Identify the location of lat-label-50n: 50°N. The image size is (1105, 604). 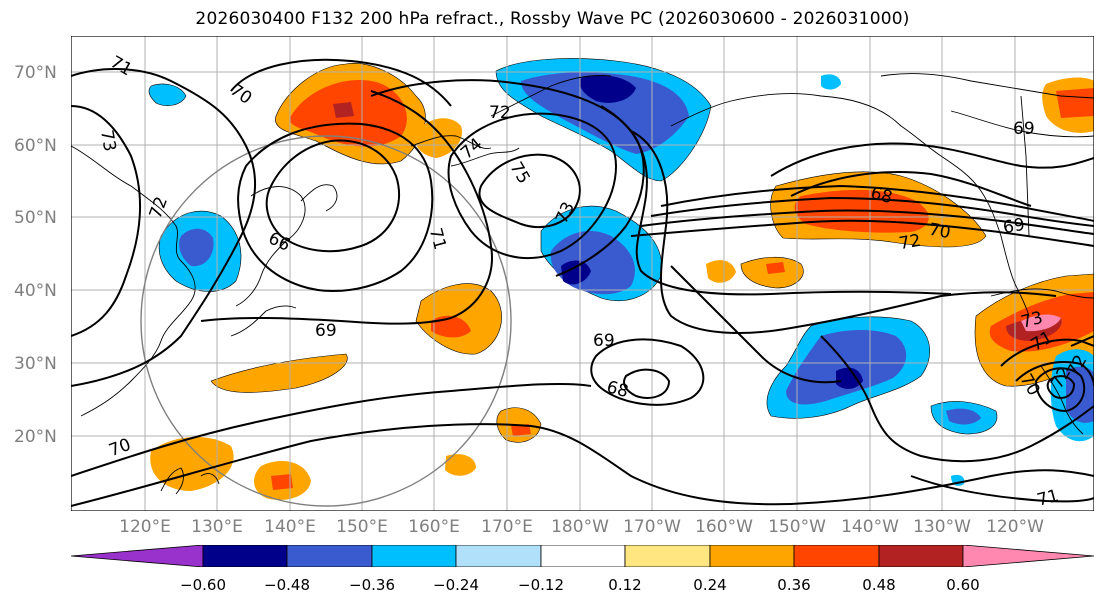
(35, 218).